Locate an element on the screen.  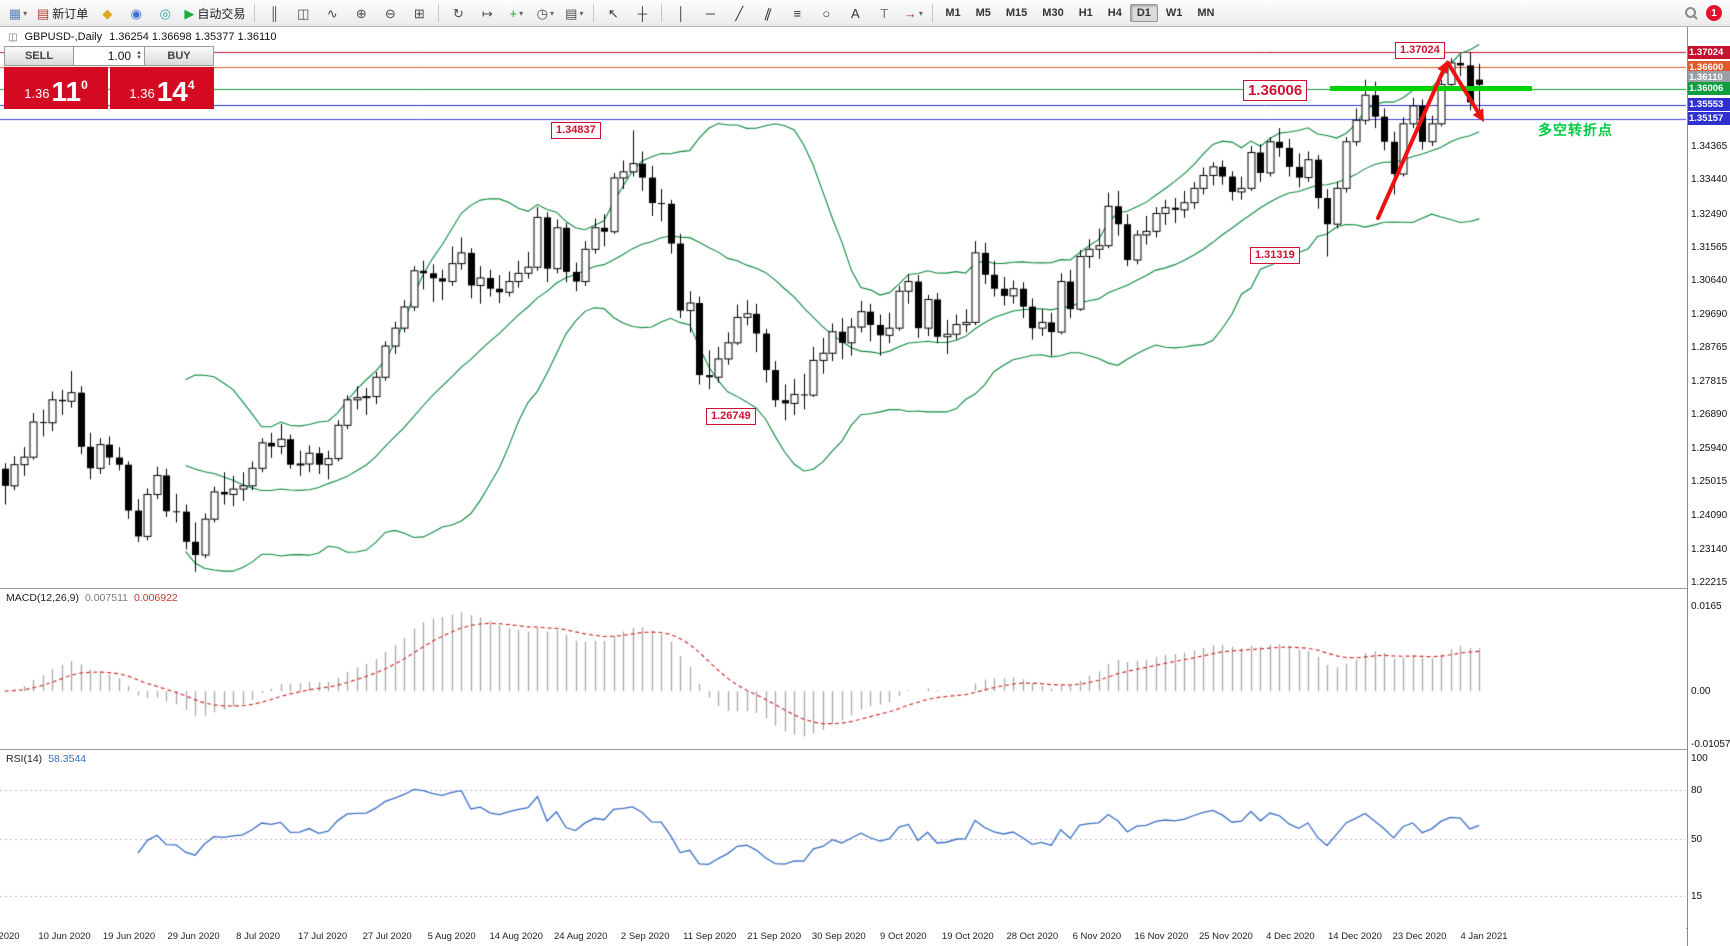
date-label: 25 Nov 2020 is located at coordinates (1225, 936).